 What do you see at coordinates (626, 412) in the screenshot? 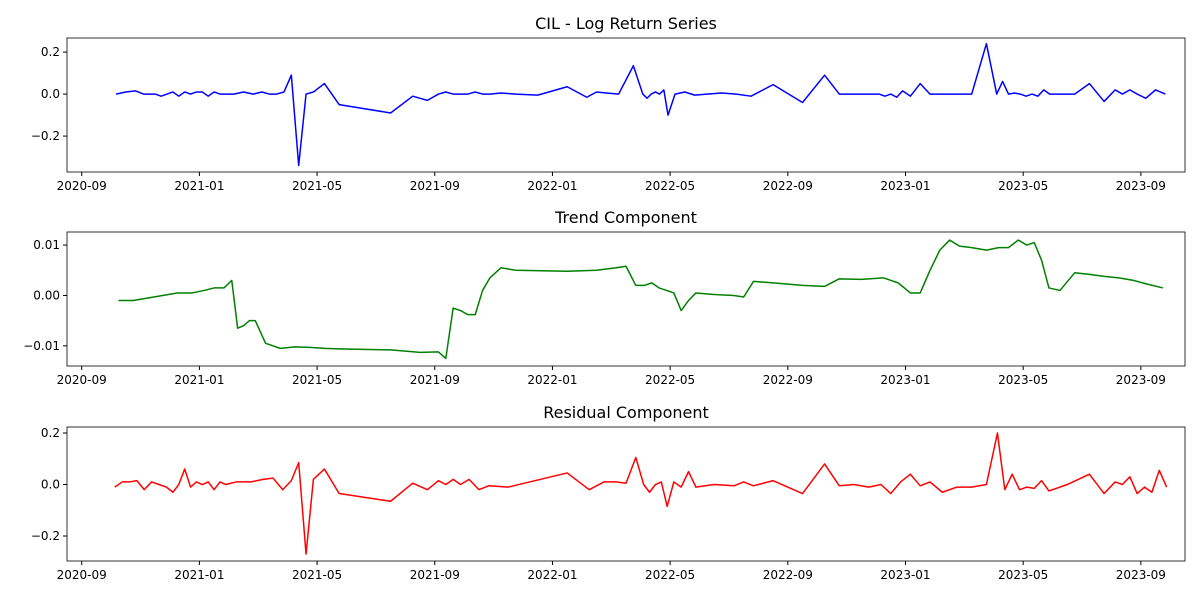
I see `chart-title: Residual Component` at bounding box center [626, 412].